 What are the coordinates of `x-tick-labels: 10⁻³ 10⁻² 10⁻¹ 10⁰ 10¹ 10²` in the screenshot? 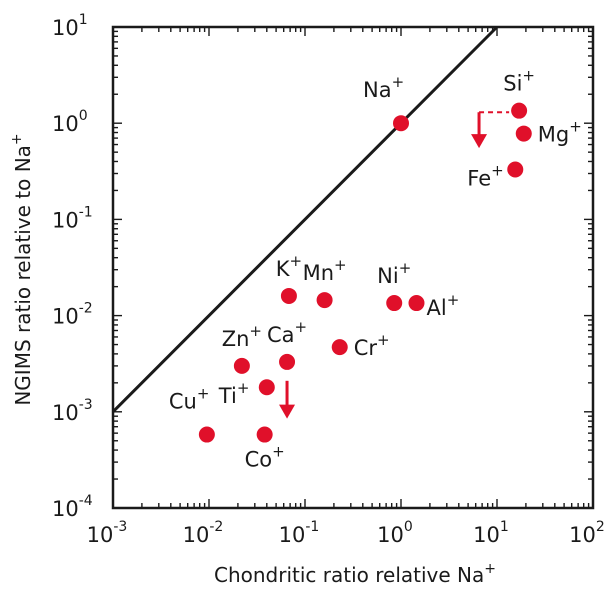 It's located at (346, 533).